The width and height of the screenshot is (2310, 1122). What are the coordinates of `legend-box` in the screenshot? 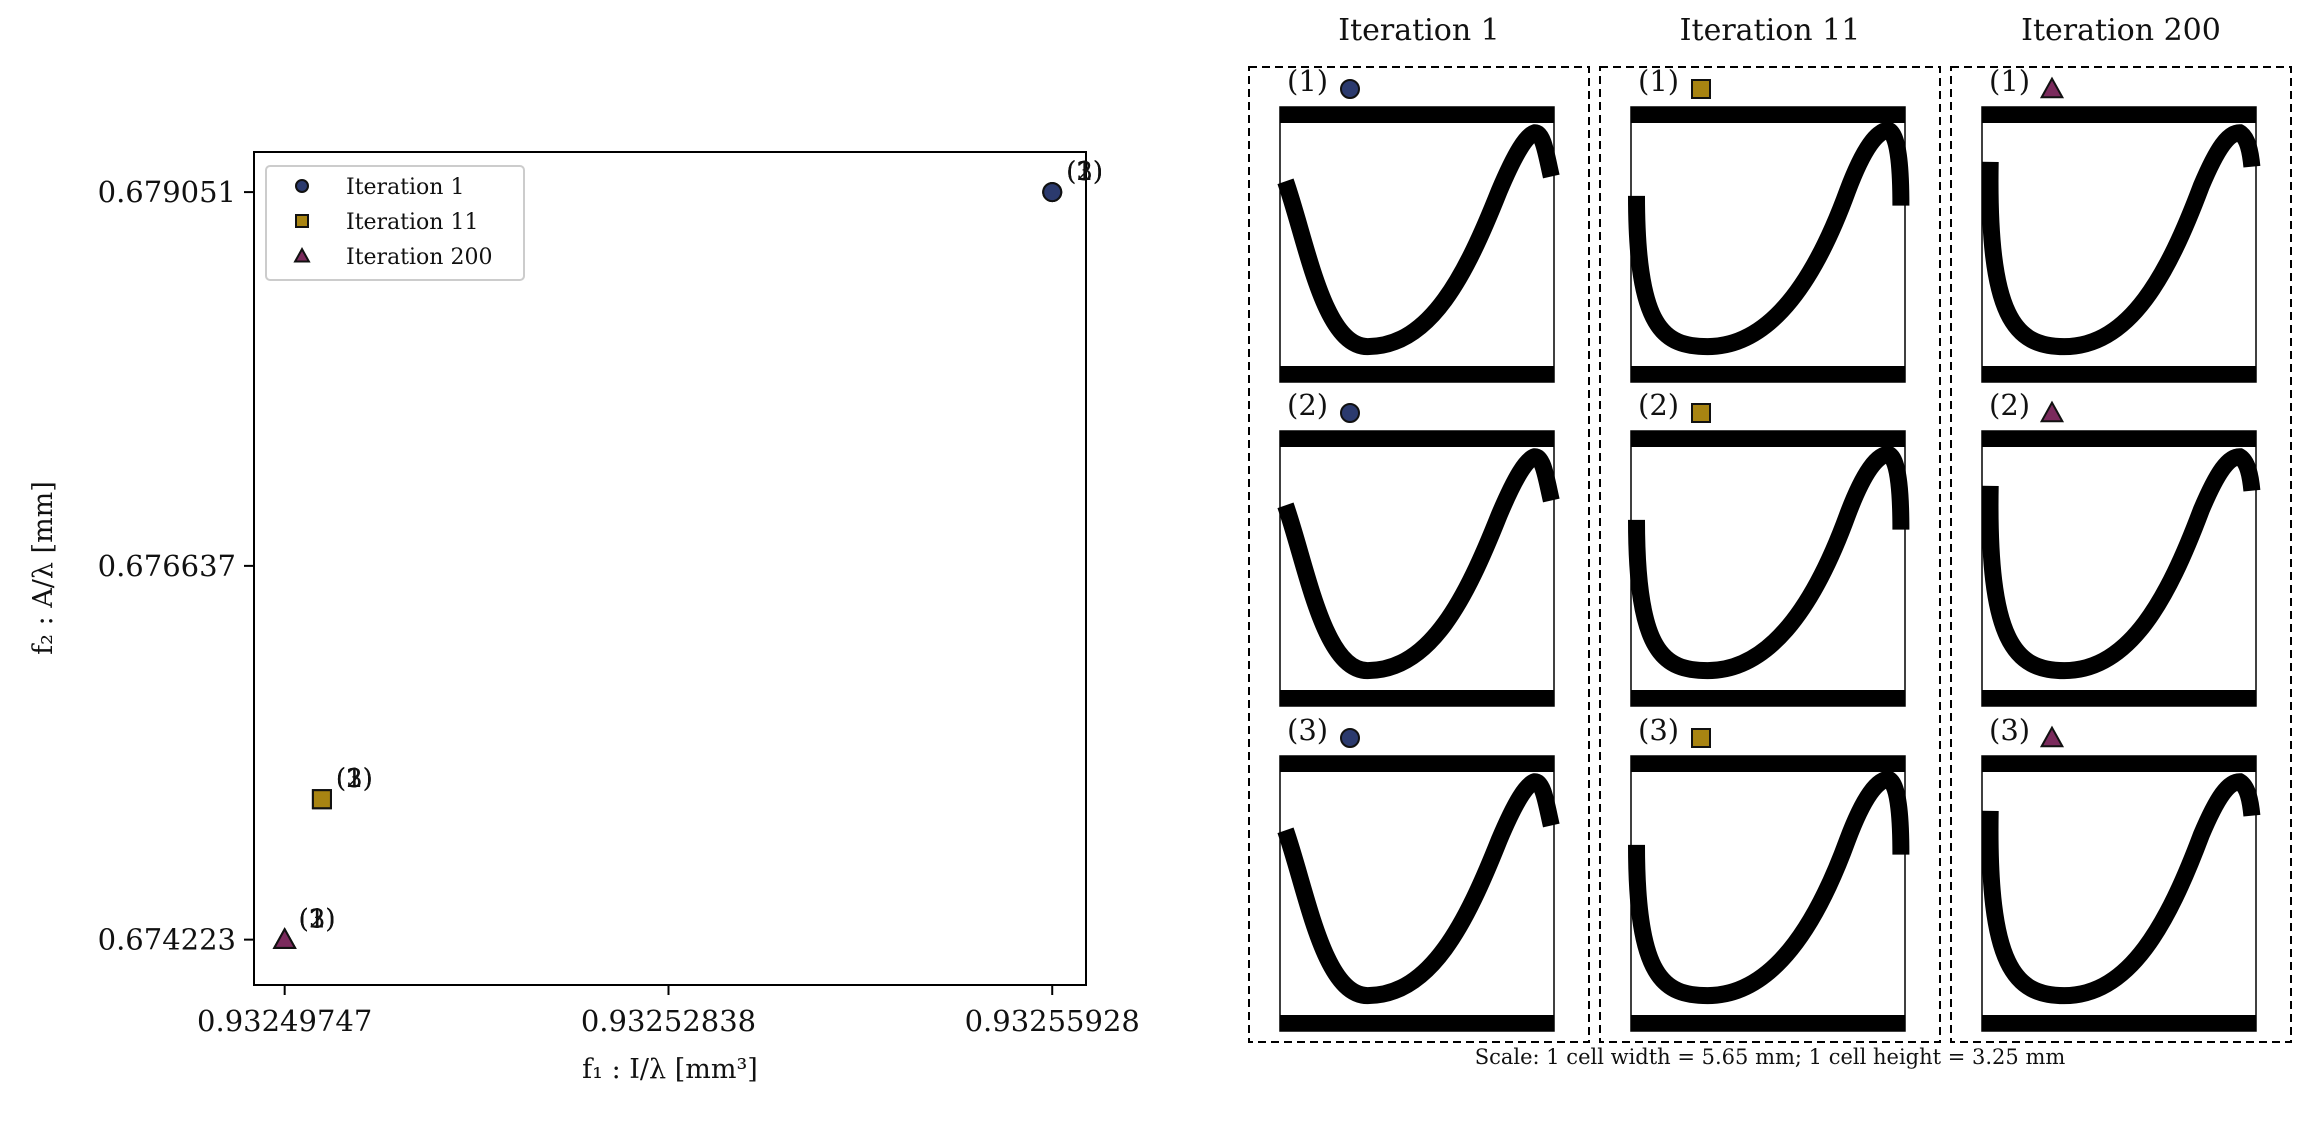 It's located at (395, 223).